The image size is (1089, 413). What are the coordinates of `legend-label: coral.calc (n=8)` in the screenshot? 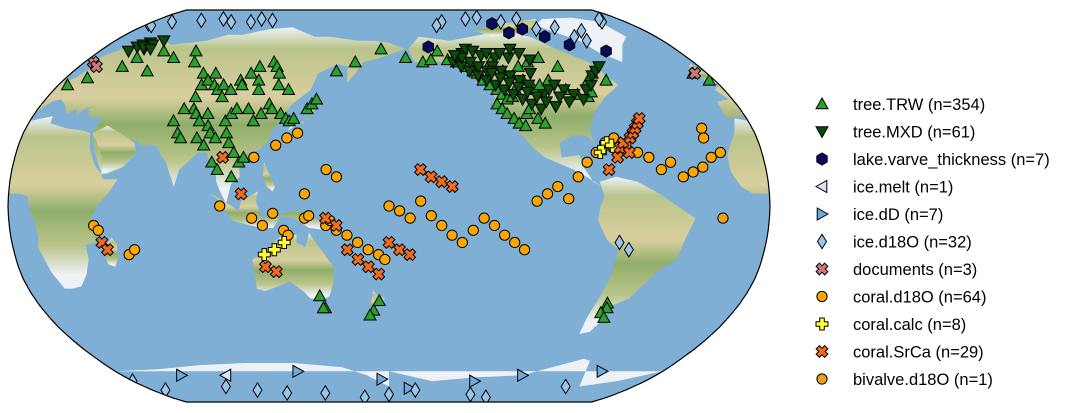 It's located at (909, 325).